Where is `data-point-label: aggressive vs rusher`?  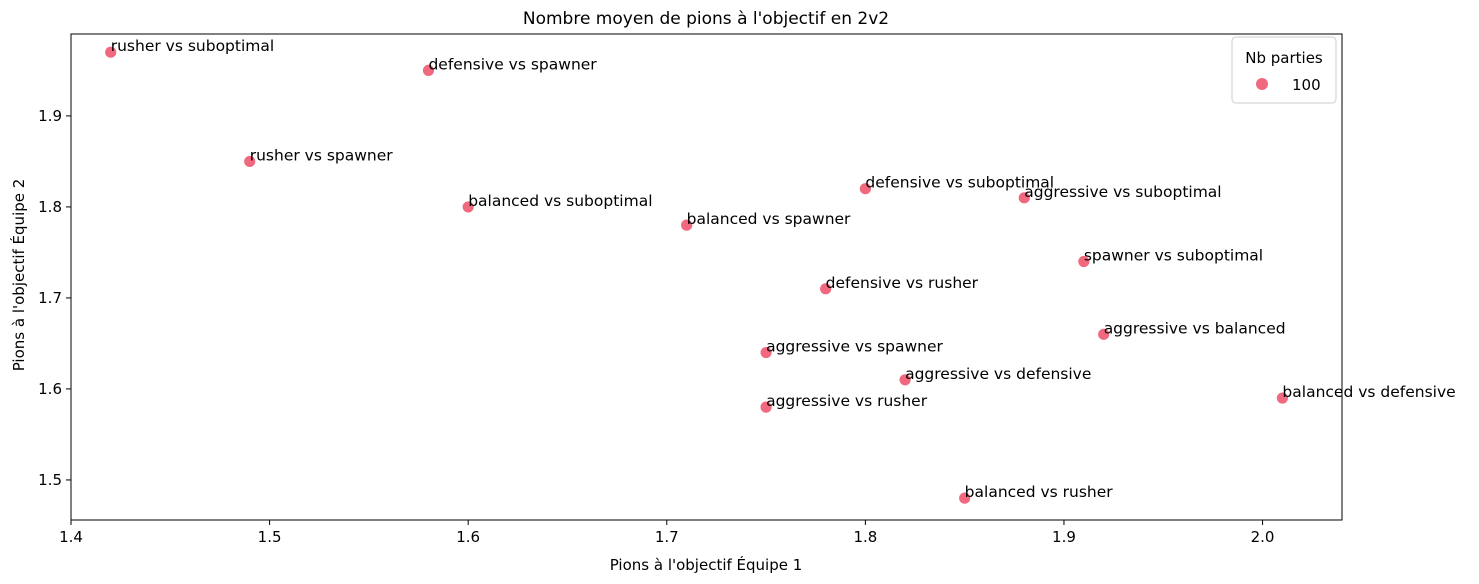 data-point-label: aggressive vs rusher is located at coordinates (847, 401).